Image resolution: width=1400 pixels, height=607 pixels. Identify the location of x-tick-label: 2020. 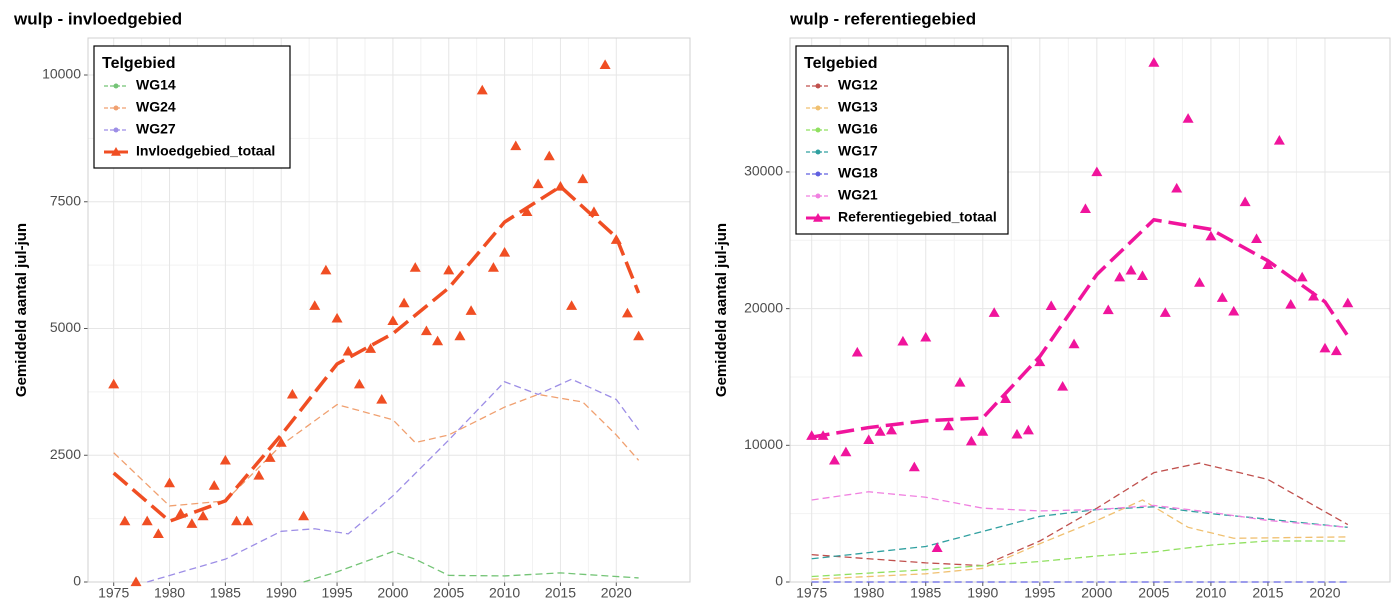
(616, 593).